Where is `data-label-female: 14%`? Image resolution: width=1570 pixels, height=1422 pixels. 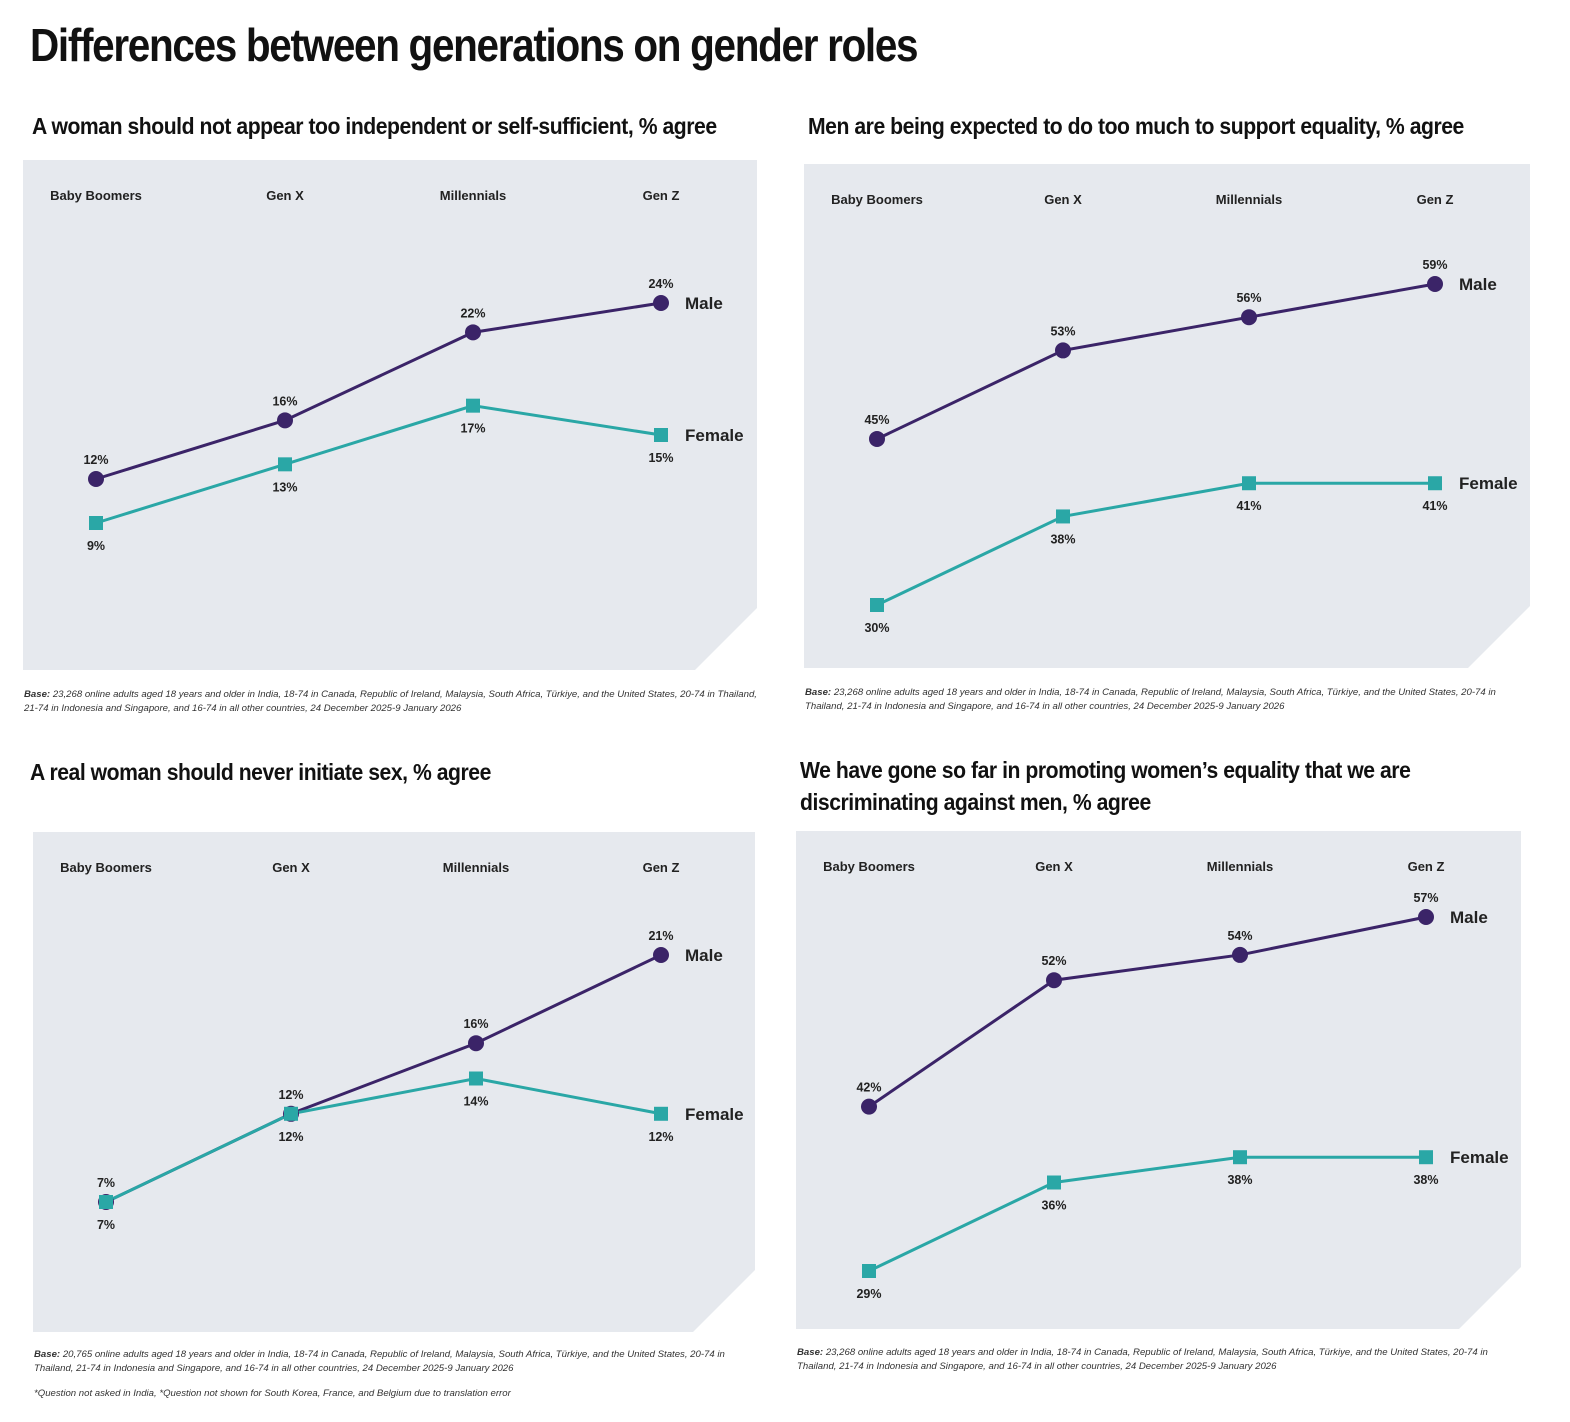
data-label-female: 14% is located at coordinates (475, 1102).